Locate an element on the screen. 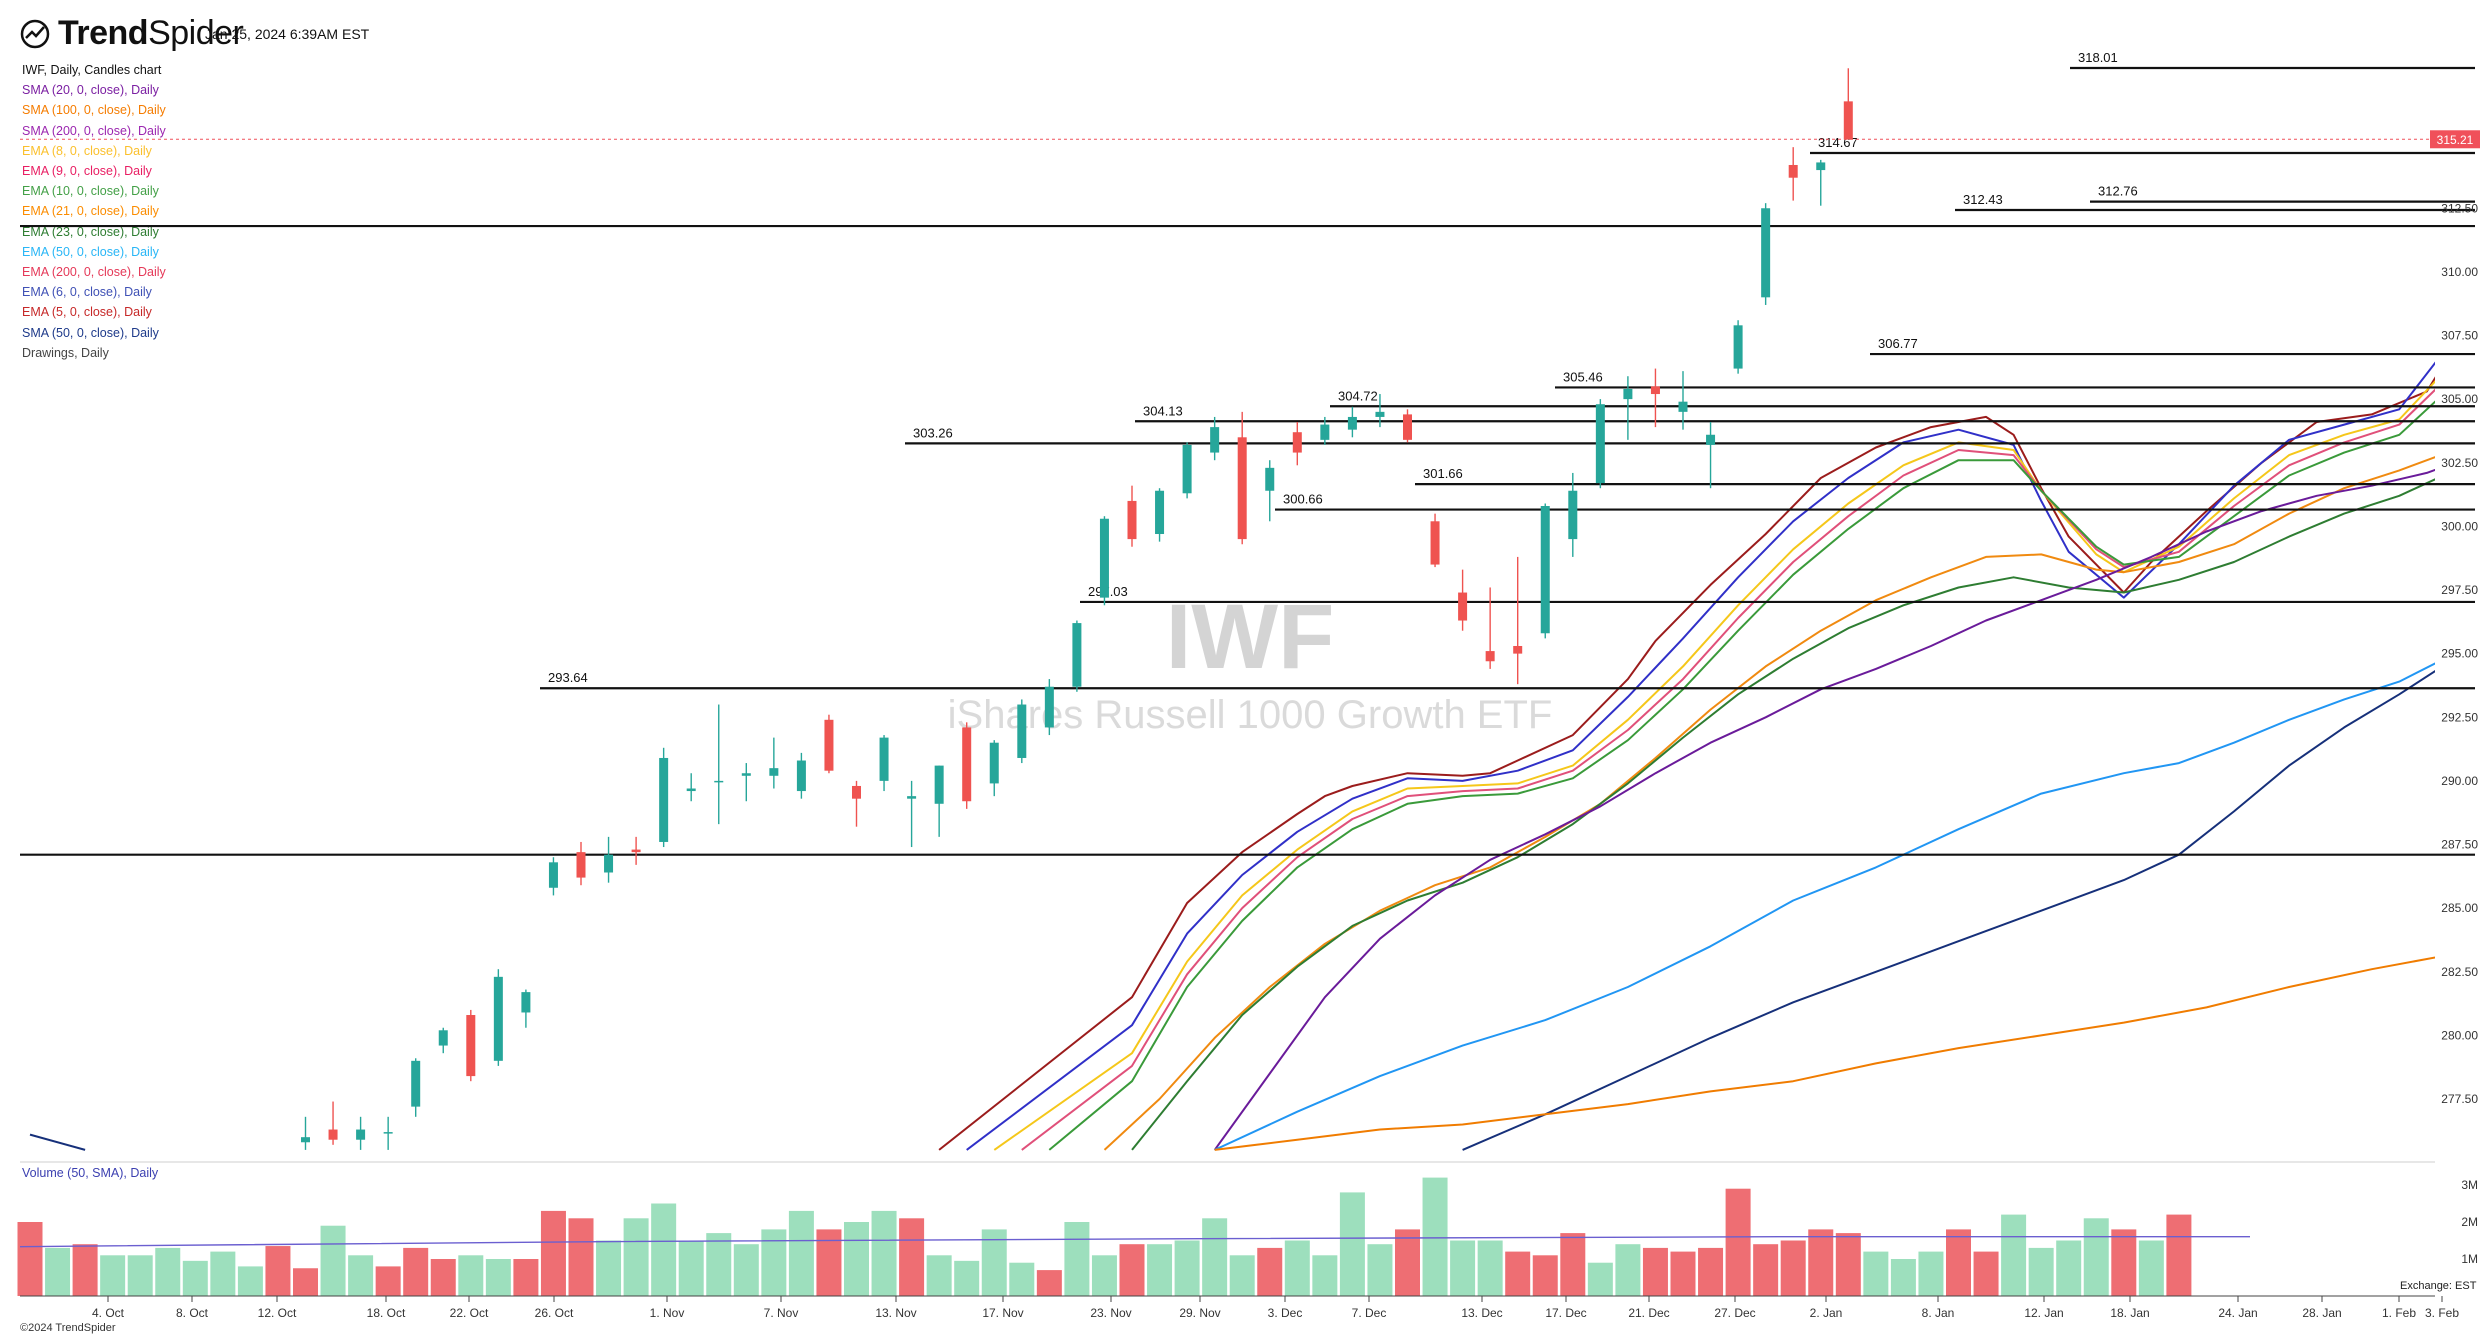 Image resolution: width=2491 pixels, height=1339 pixels. legend-item: SMA (20, 0, close), Daily is located at coordinates (90, 90).